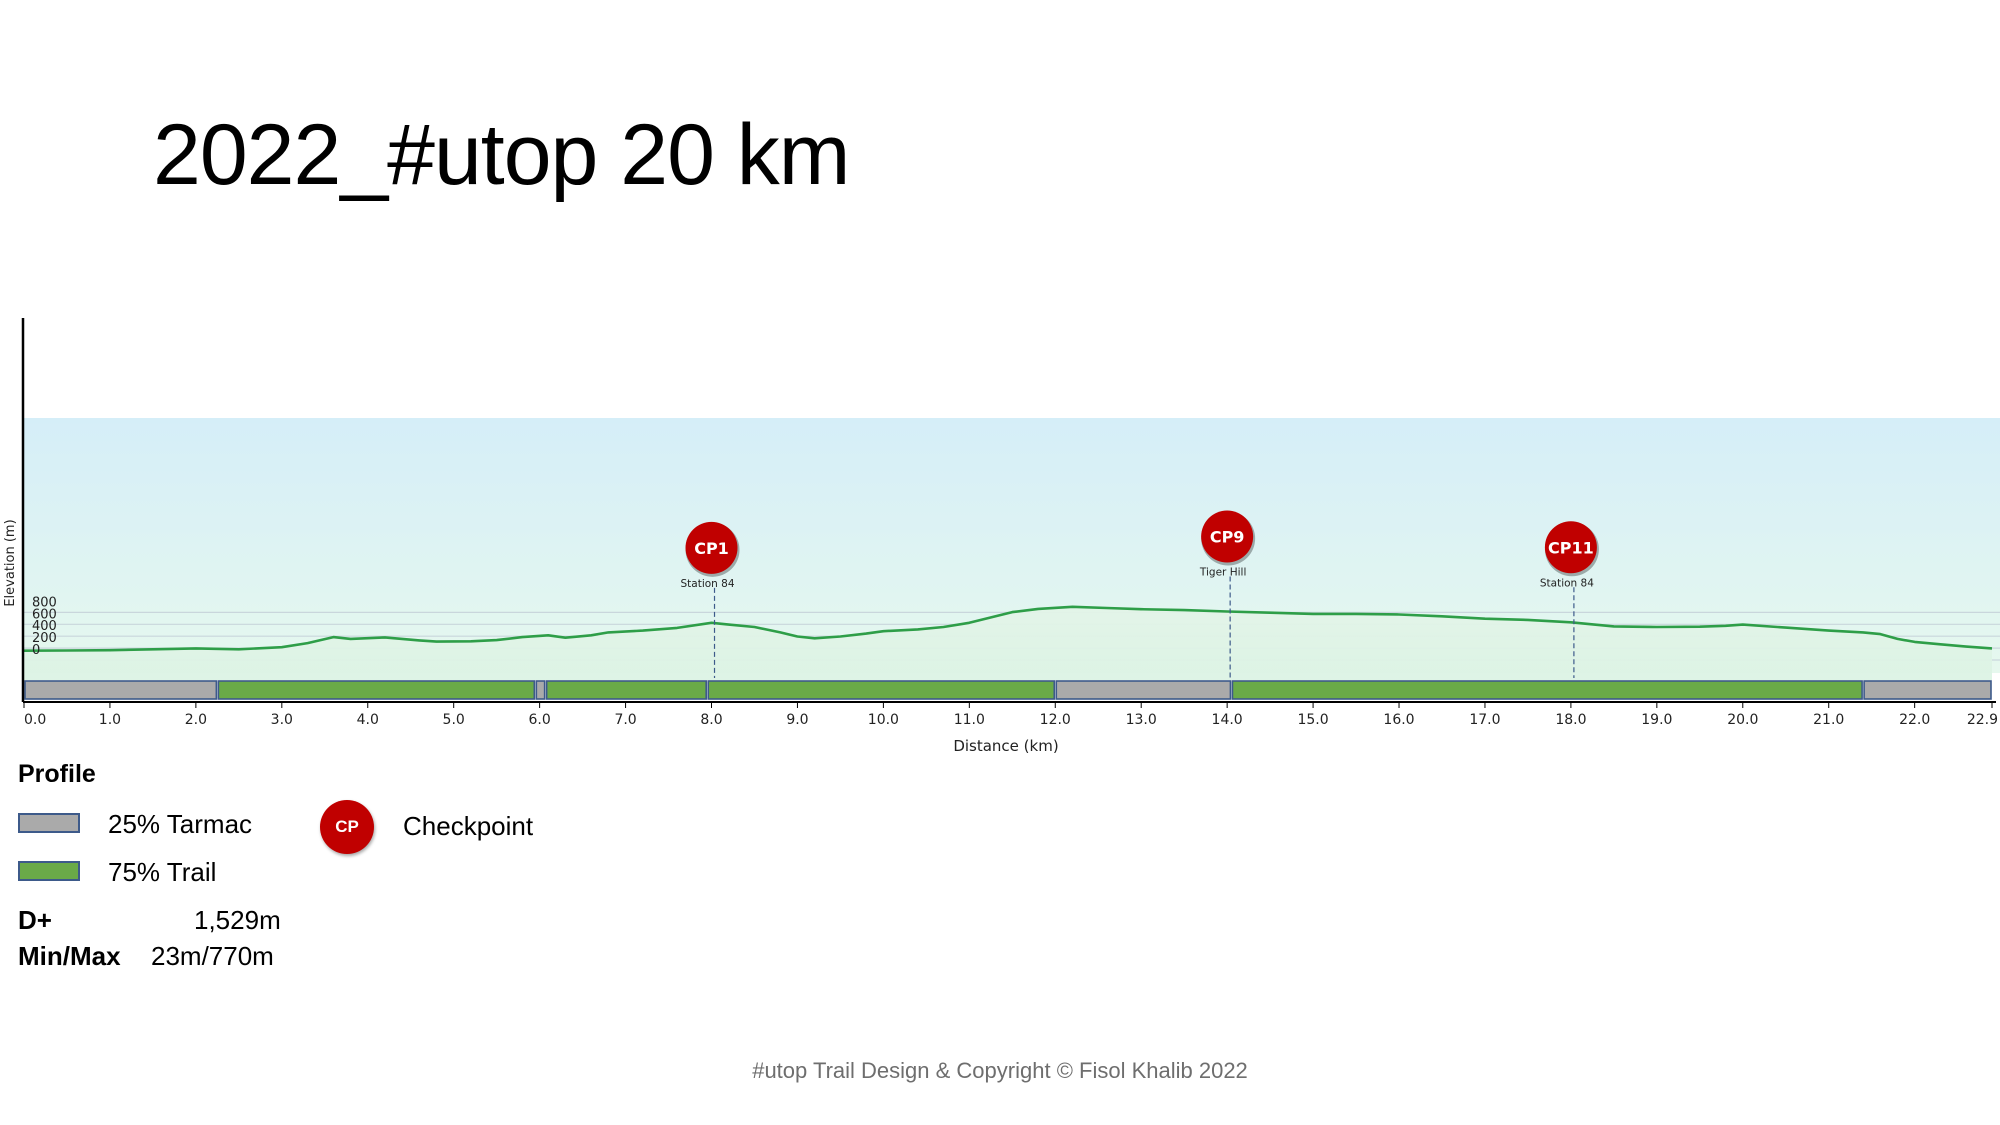 The height and width of the screenshot is (1125, 2000). I want to click on x-tick-label: 11.0, so click(969, 720).